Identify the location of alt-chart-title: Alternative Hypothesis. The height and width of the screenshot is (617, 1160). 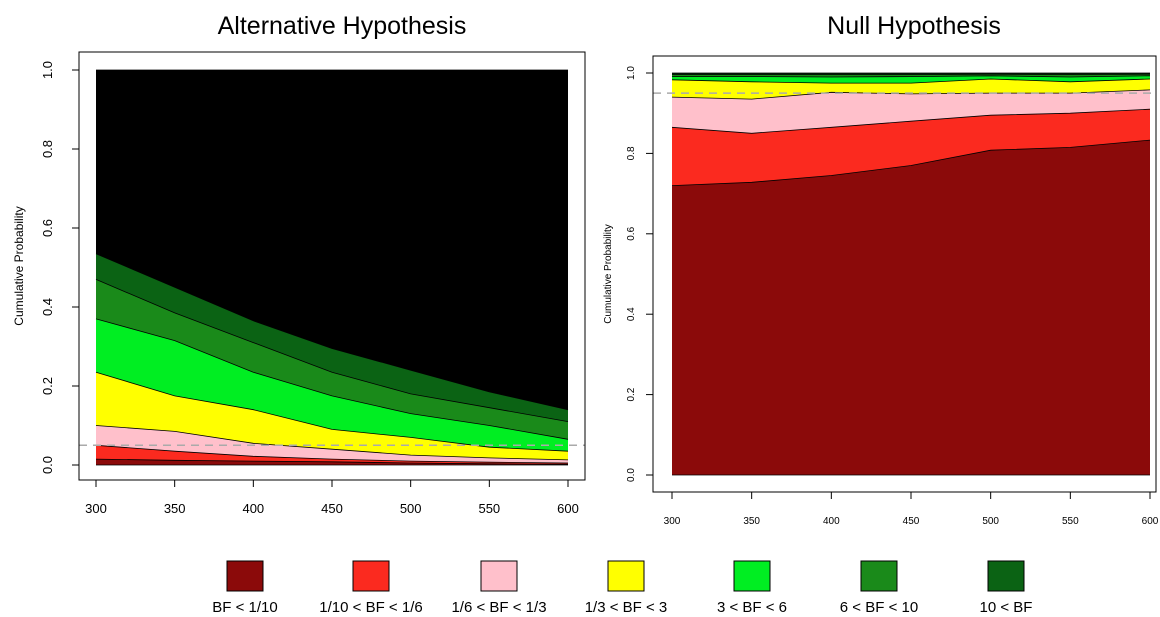
(342, 26).